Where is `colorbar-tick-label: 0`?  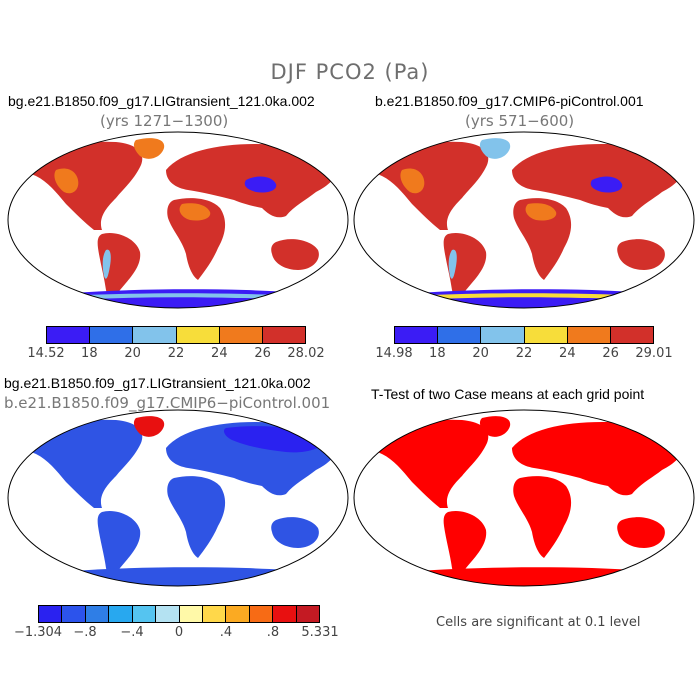
colorbar-tick-label: 0 is located at coordinates (179, 632).